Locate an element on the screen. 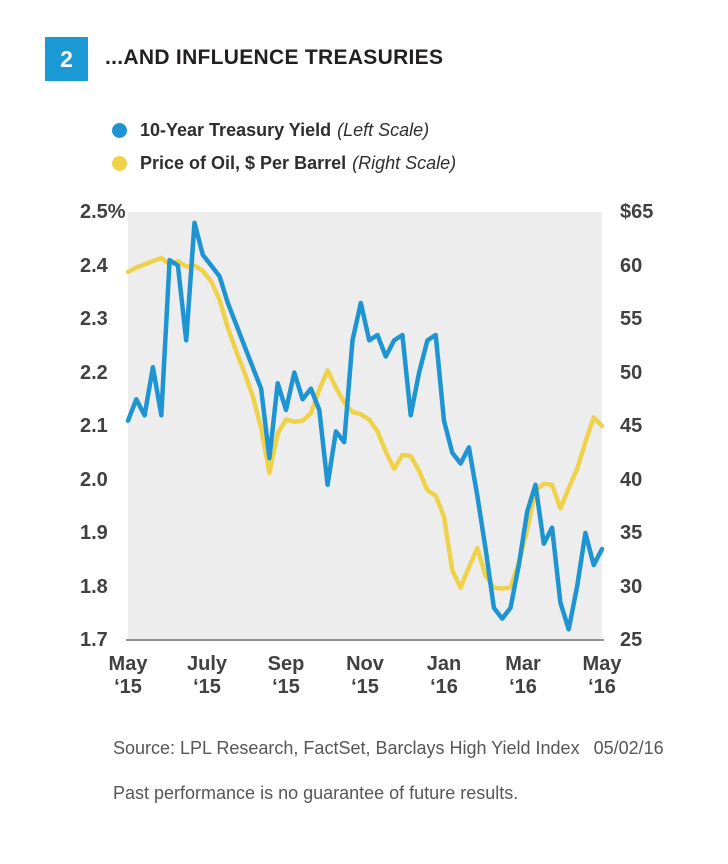 The height and width of the screenshot is (864, 728). x-axis-tick: Mar ‘16 is located at coordinates (523, 675).